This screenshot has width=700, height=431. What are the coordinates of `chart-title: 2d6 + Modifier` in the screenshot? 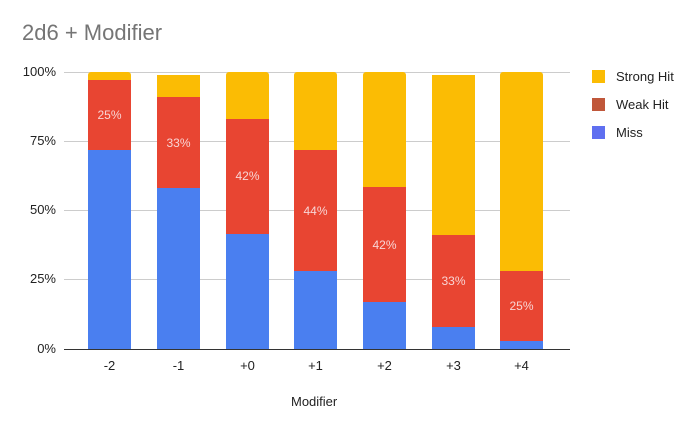 It's located at (92, 32).